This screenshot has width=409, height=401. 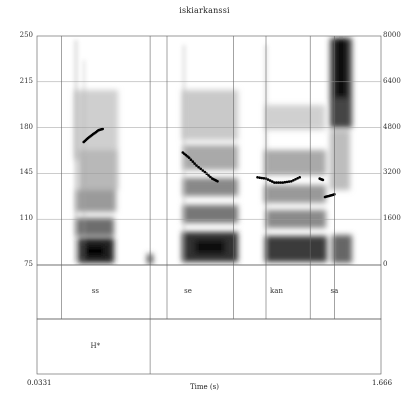 I want to click on left-tick-label: 75, so click(x=28, y=264).